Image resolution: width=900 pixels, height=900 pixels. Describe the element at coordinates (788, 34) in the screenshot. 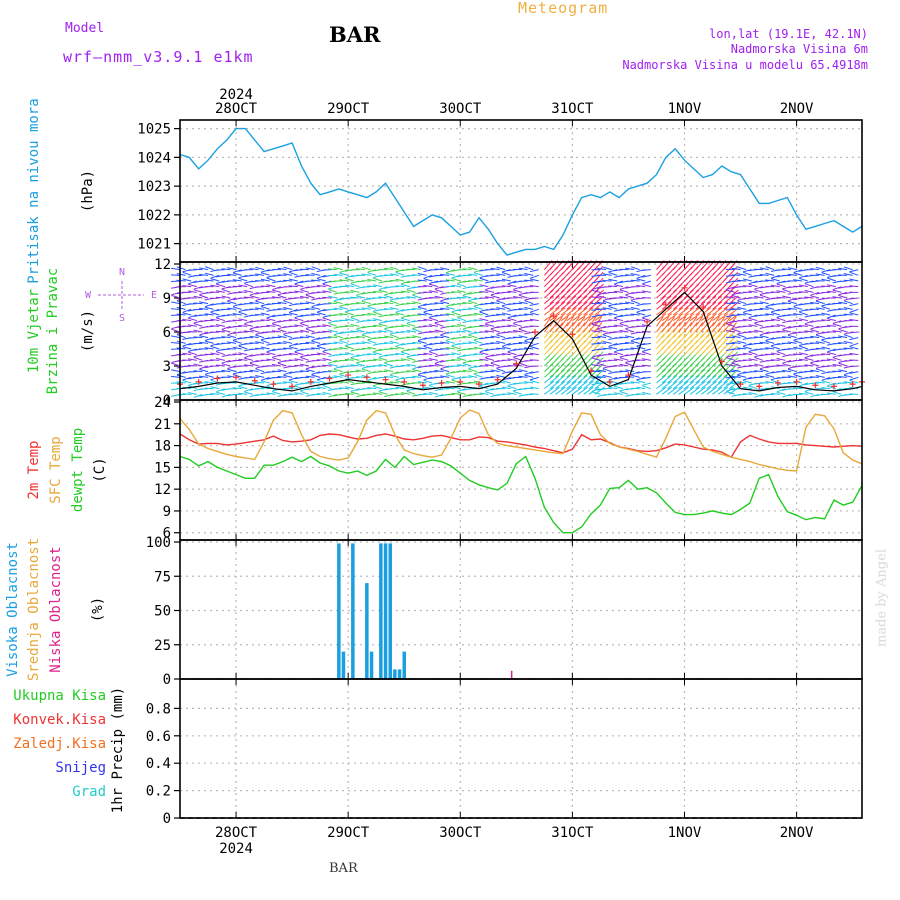

I see `station-lonlat: lon,lat (19.1E, 42.1N)` at that location.